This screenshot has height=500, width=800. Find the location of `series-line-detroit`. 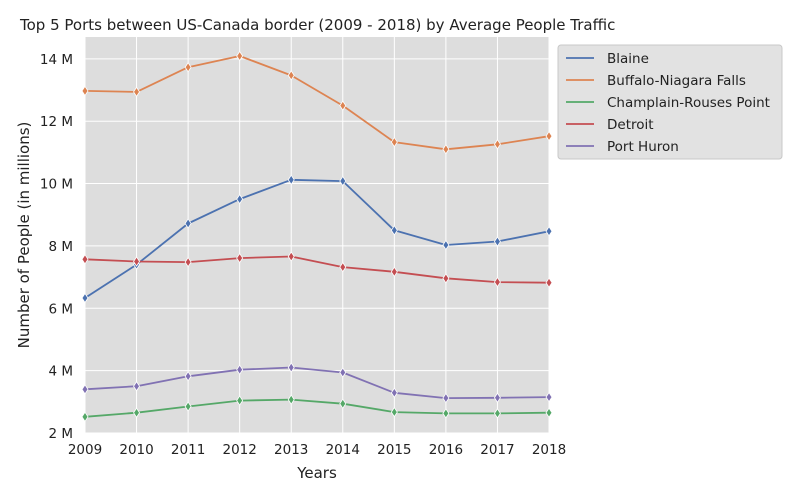

series-line-detroit is located at coordinates (317, 269).